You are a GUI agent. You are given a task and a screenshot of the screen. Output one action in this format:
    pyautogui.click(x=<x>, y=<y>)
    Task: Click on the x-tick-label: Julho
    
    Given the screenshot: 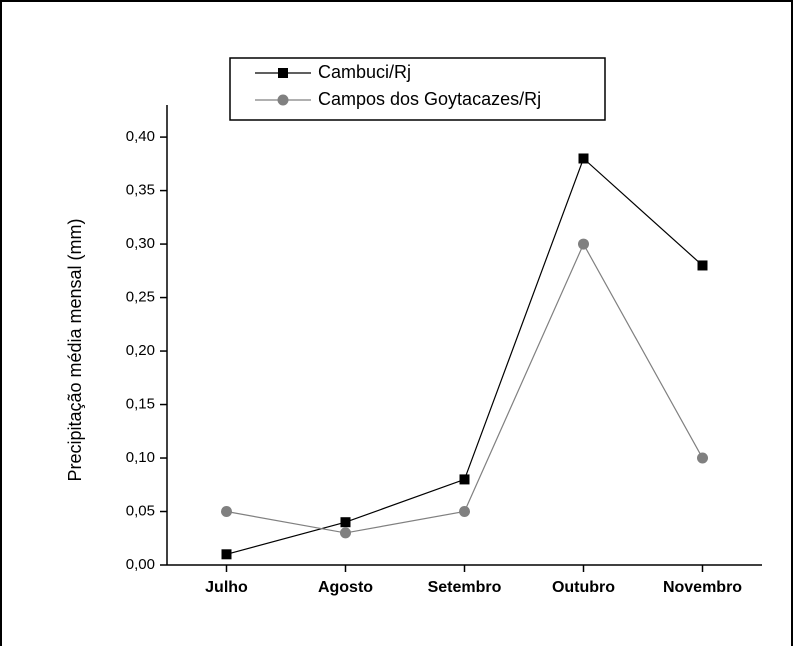 What is the action you would take?
    pyautogui.click(x=226, y=587)
    